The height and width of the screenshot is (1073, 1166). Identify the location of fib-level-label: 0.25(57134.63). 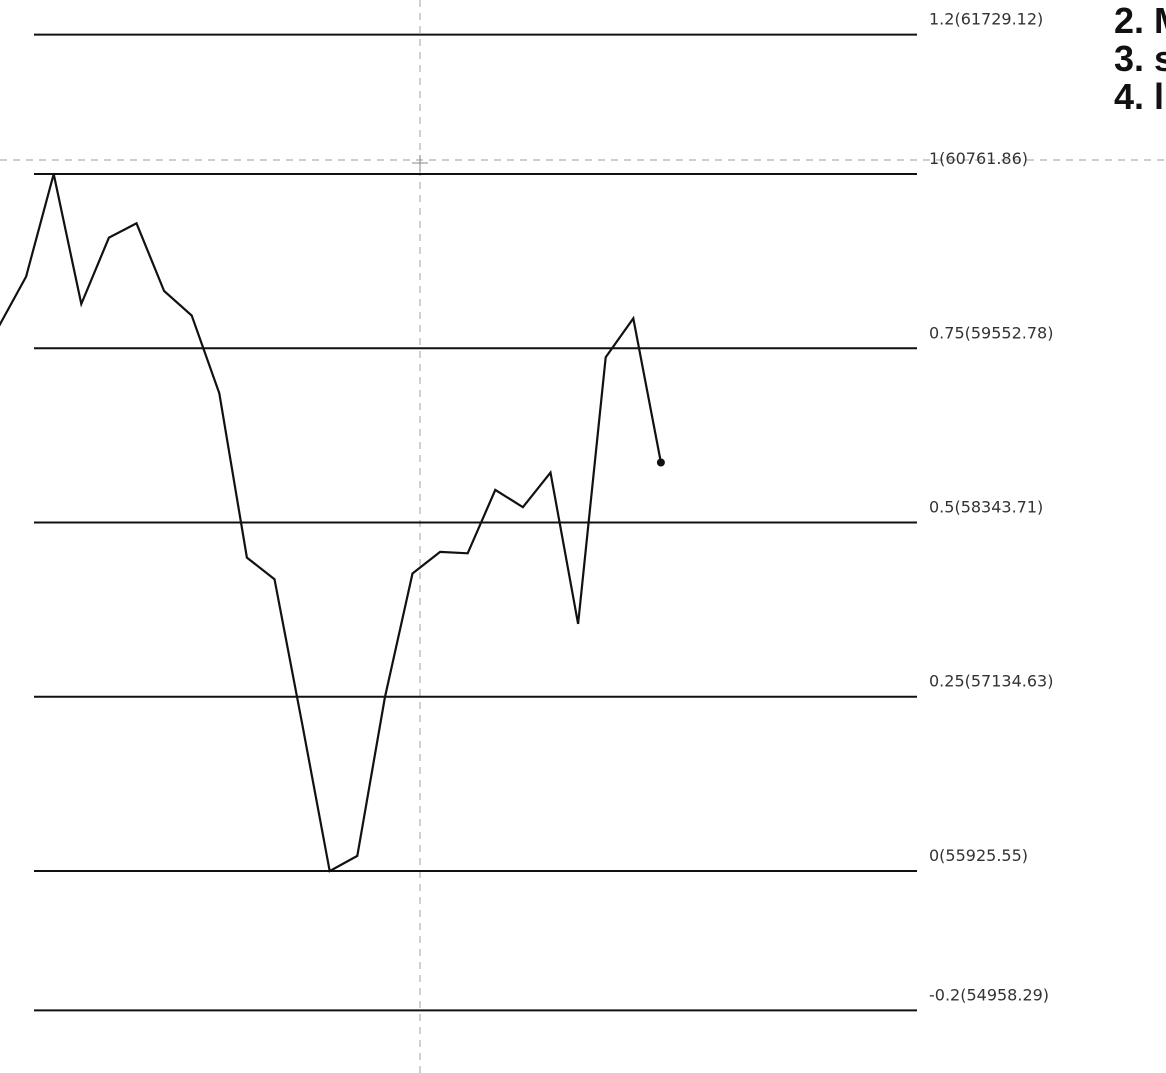
(991, 681).